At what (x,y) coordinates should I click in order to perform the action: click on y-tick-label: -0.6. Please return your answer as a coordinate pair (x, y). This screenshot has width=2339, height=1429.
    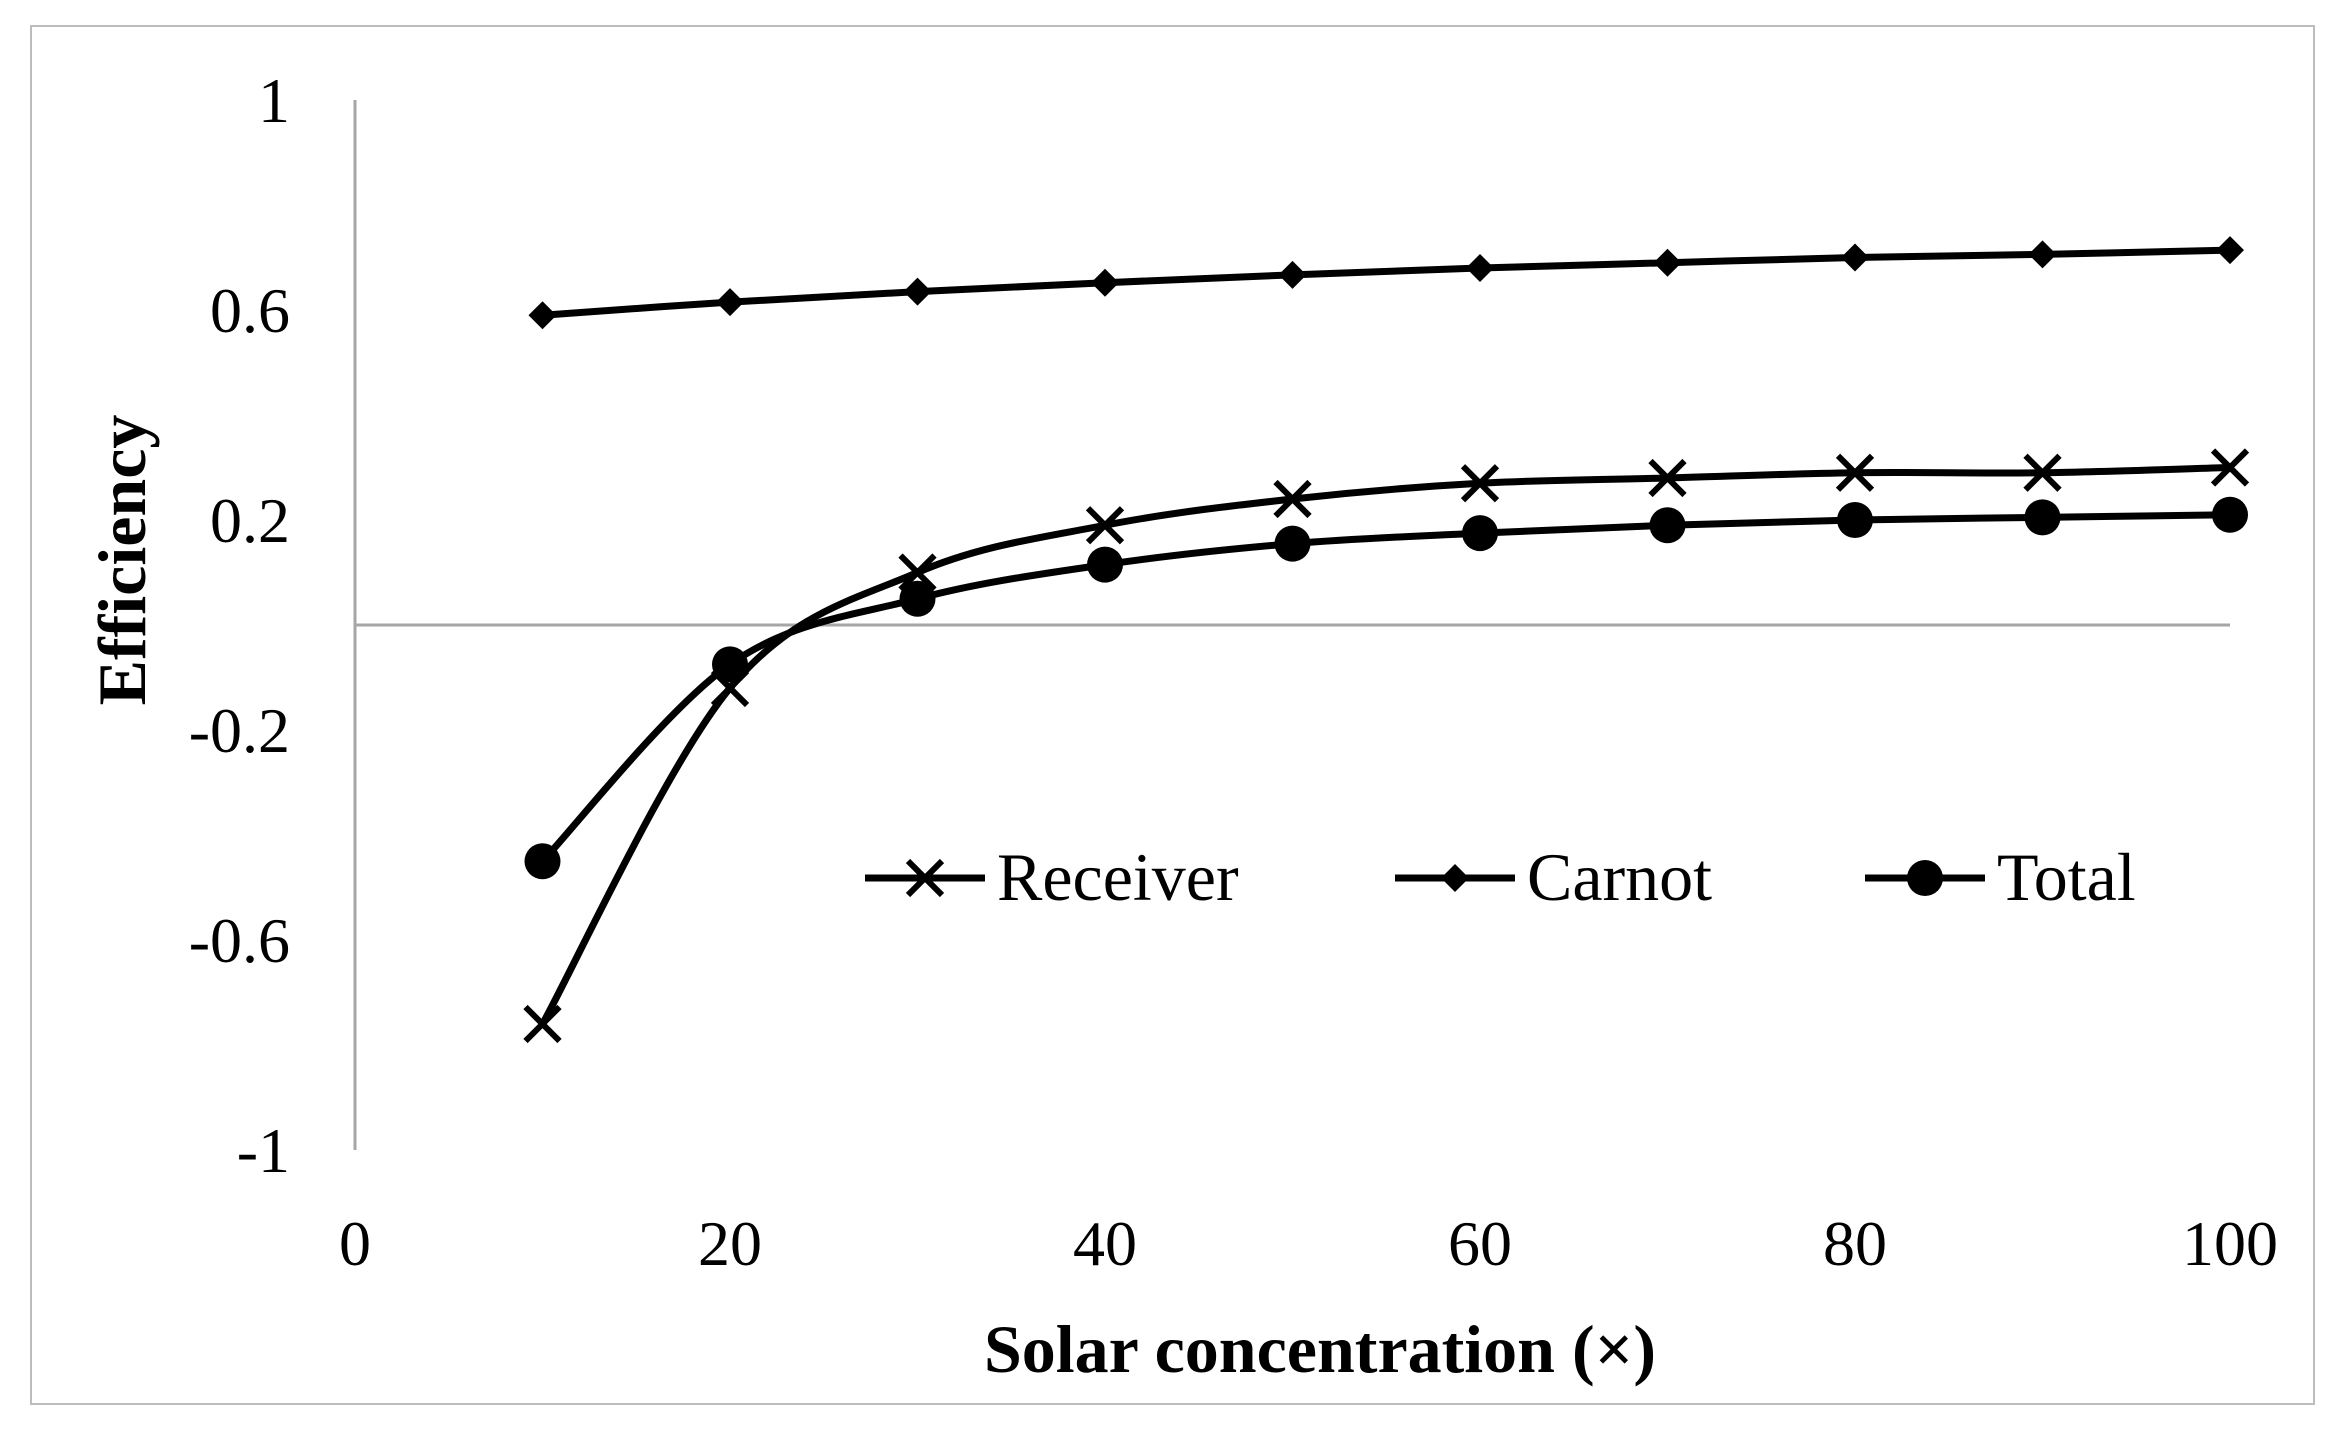
    Looking at the image, I should click on (239, 940).